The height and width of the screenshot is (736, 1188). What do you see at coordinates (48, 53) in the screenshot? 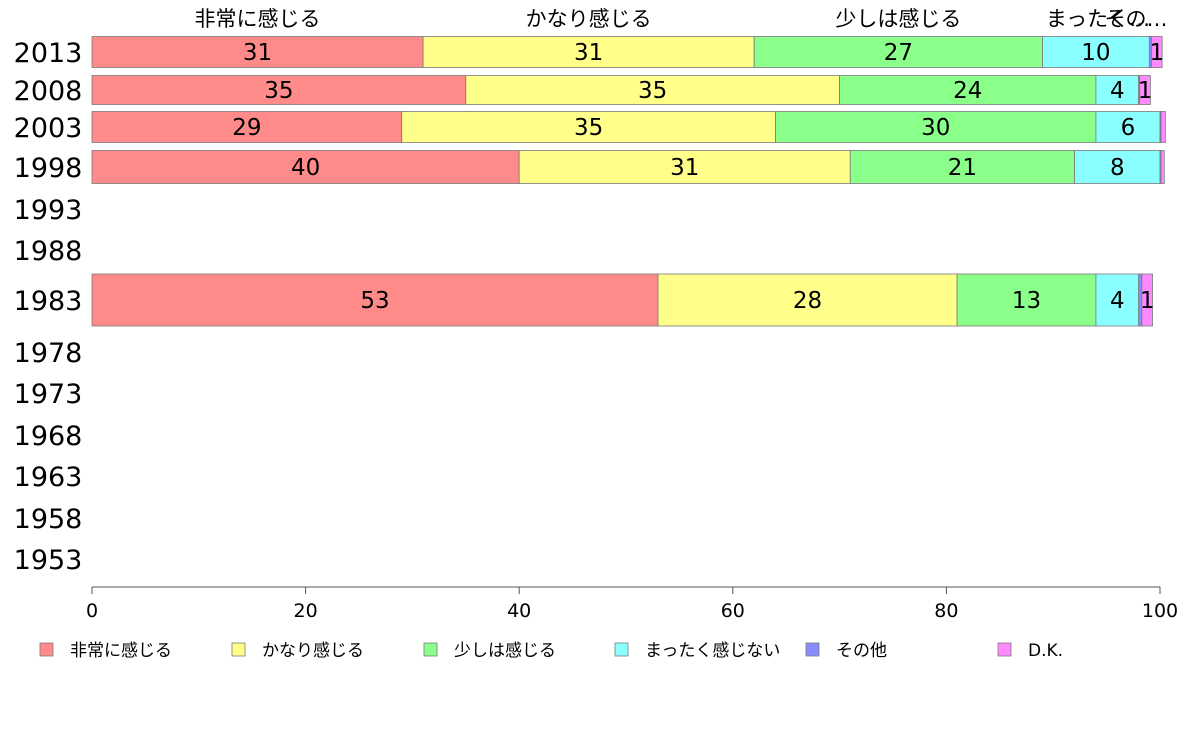
I see `row-label: 2013` at bounding box center [48, 53].